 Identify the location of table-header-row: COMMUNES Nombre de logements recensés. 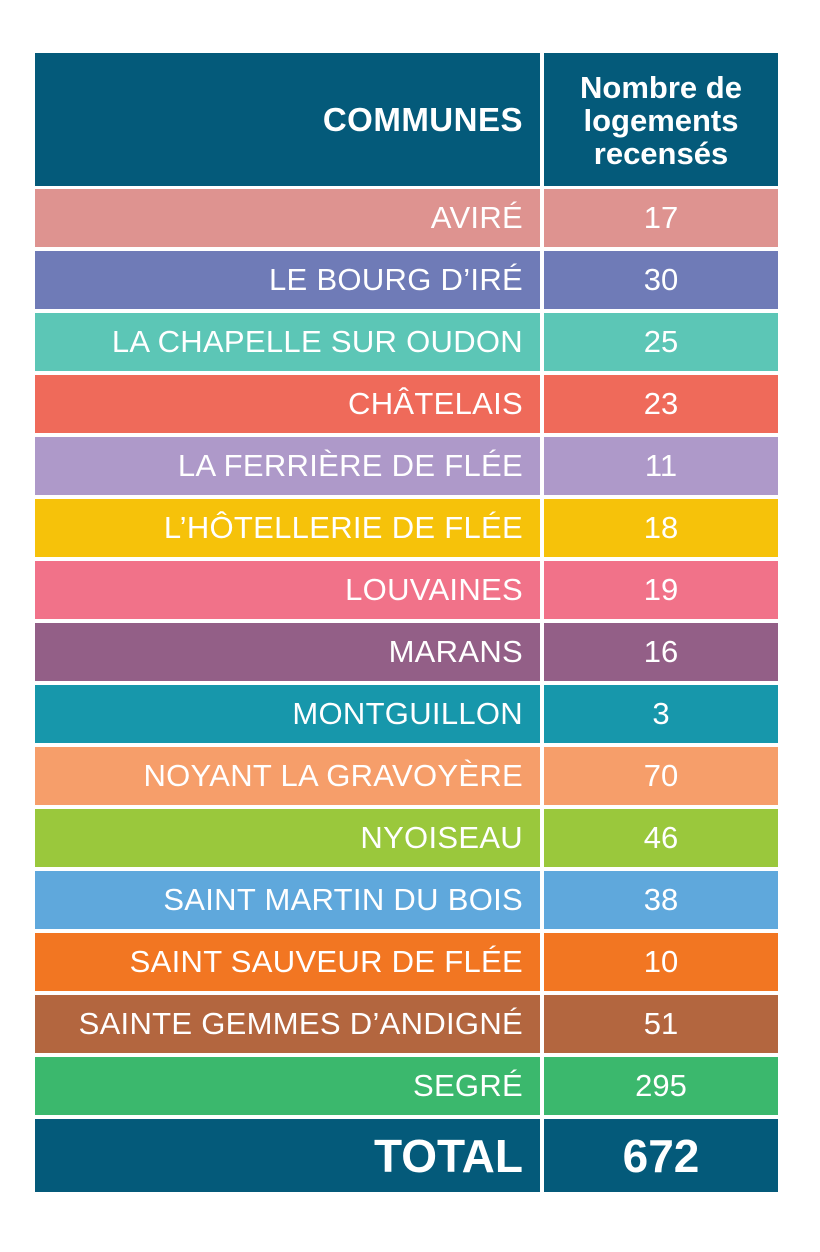
(406, 119).